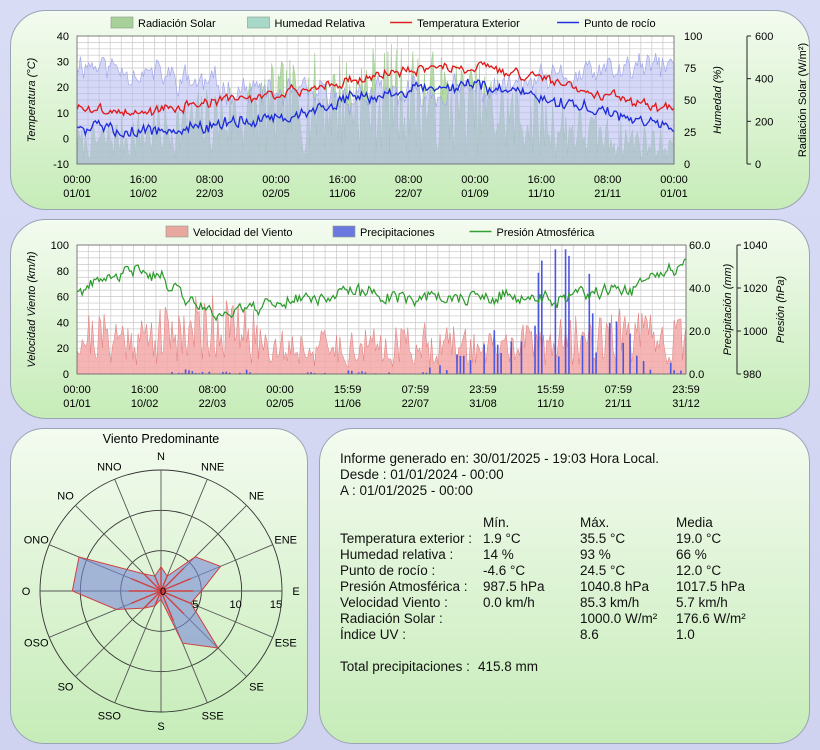 Image resolution: width=820 pixels, height=750 pixels. What do you see at coordinates (620, 24) in the screenshot?
I see `chart1-legend-label: Punto de rocío` at bounding box center [620, 24].